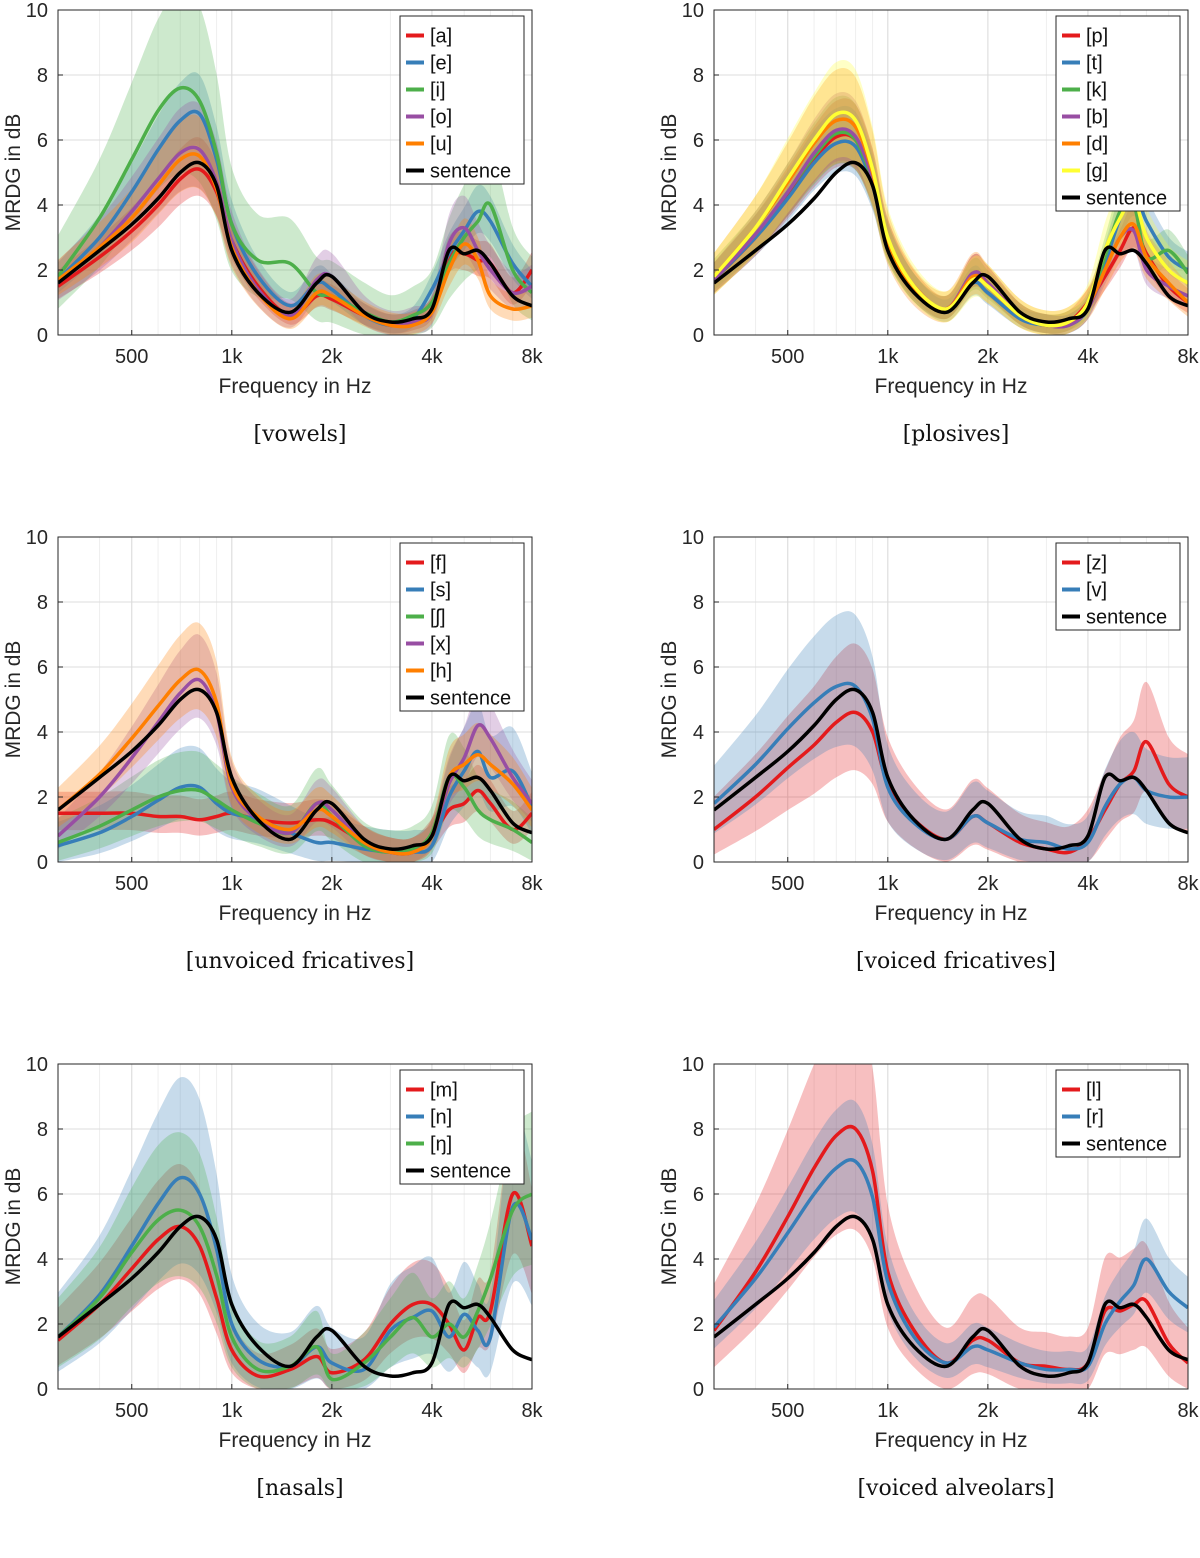  What do you see at coordinates (441, 1145) in the screenshot?
I see `legend-label: [ŋ]` at bounding box center [441, 1145].